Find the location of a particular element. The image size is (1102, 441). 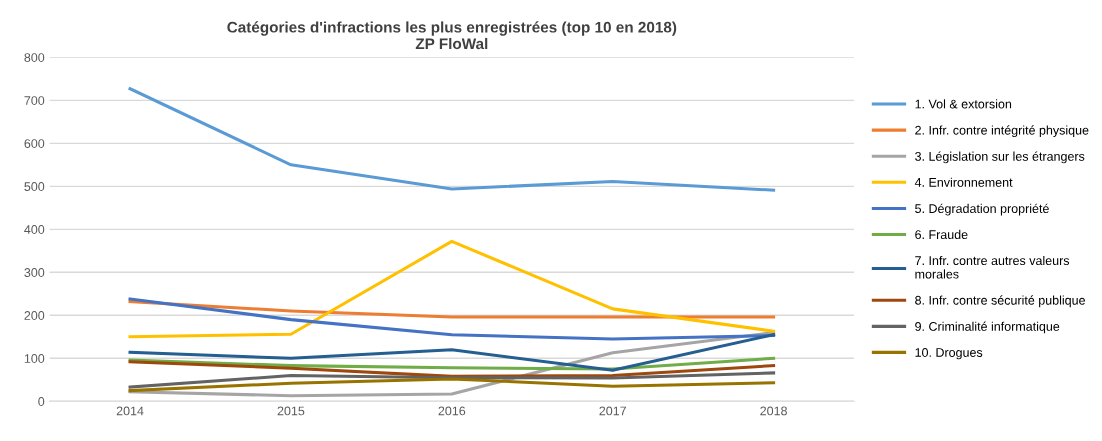

chart-subtitle: ZP FloWal is located at coordinates (451, 43).